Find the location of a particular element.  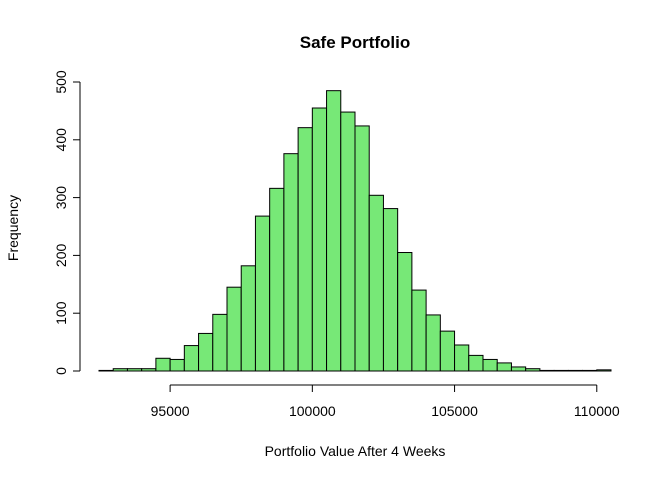

x-axis: 95000 100000 105000 110000 is located at coordinates (385, 401).